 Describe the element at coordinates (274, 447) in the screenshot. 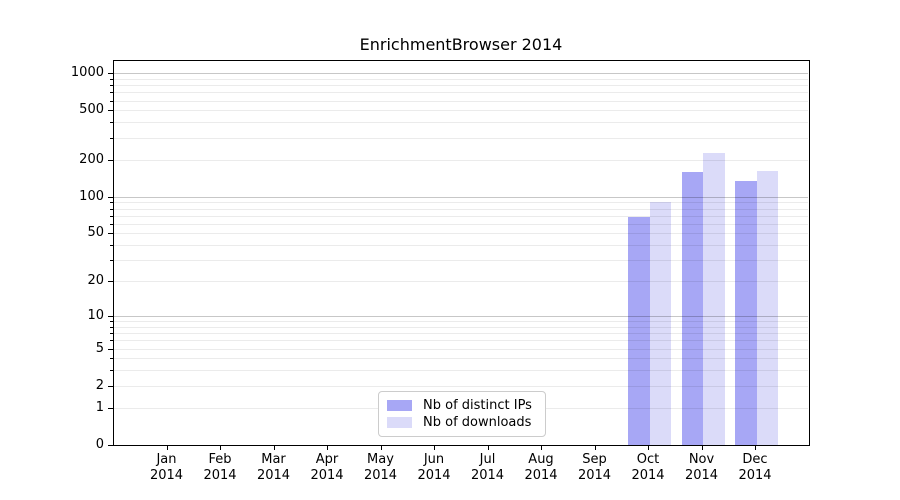

I see `x-tick-mar` at that location.